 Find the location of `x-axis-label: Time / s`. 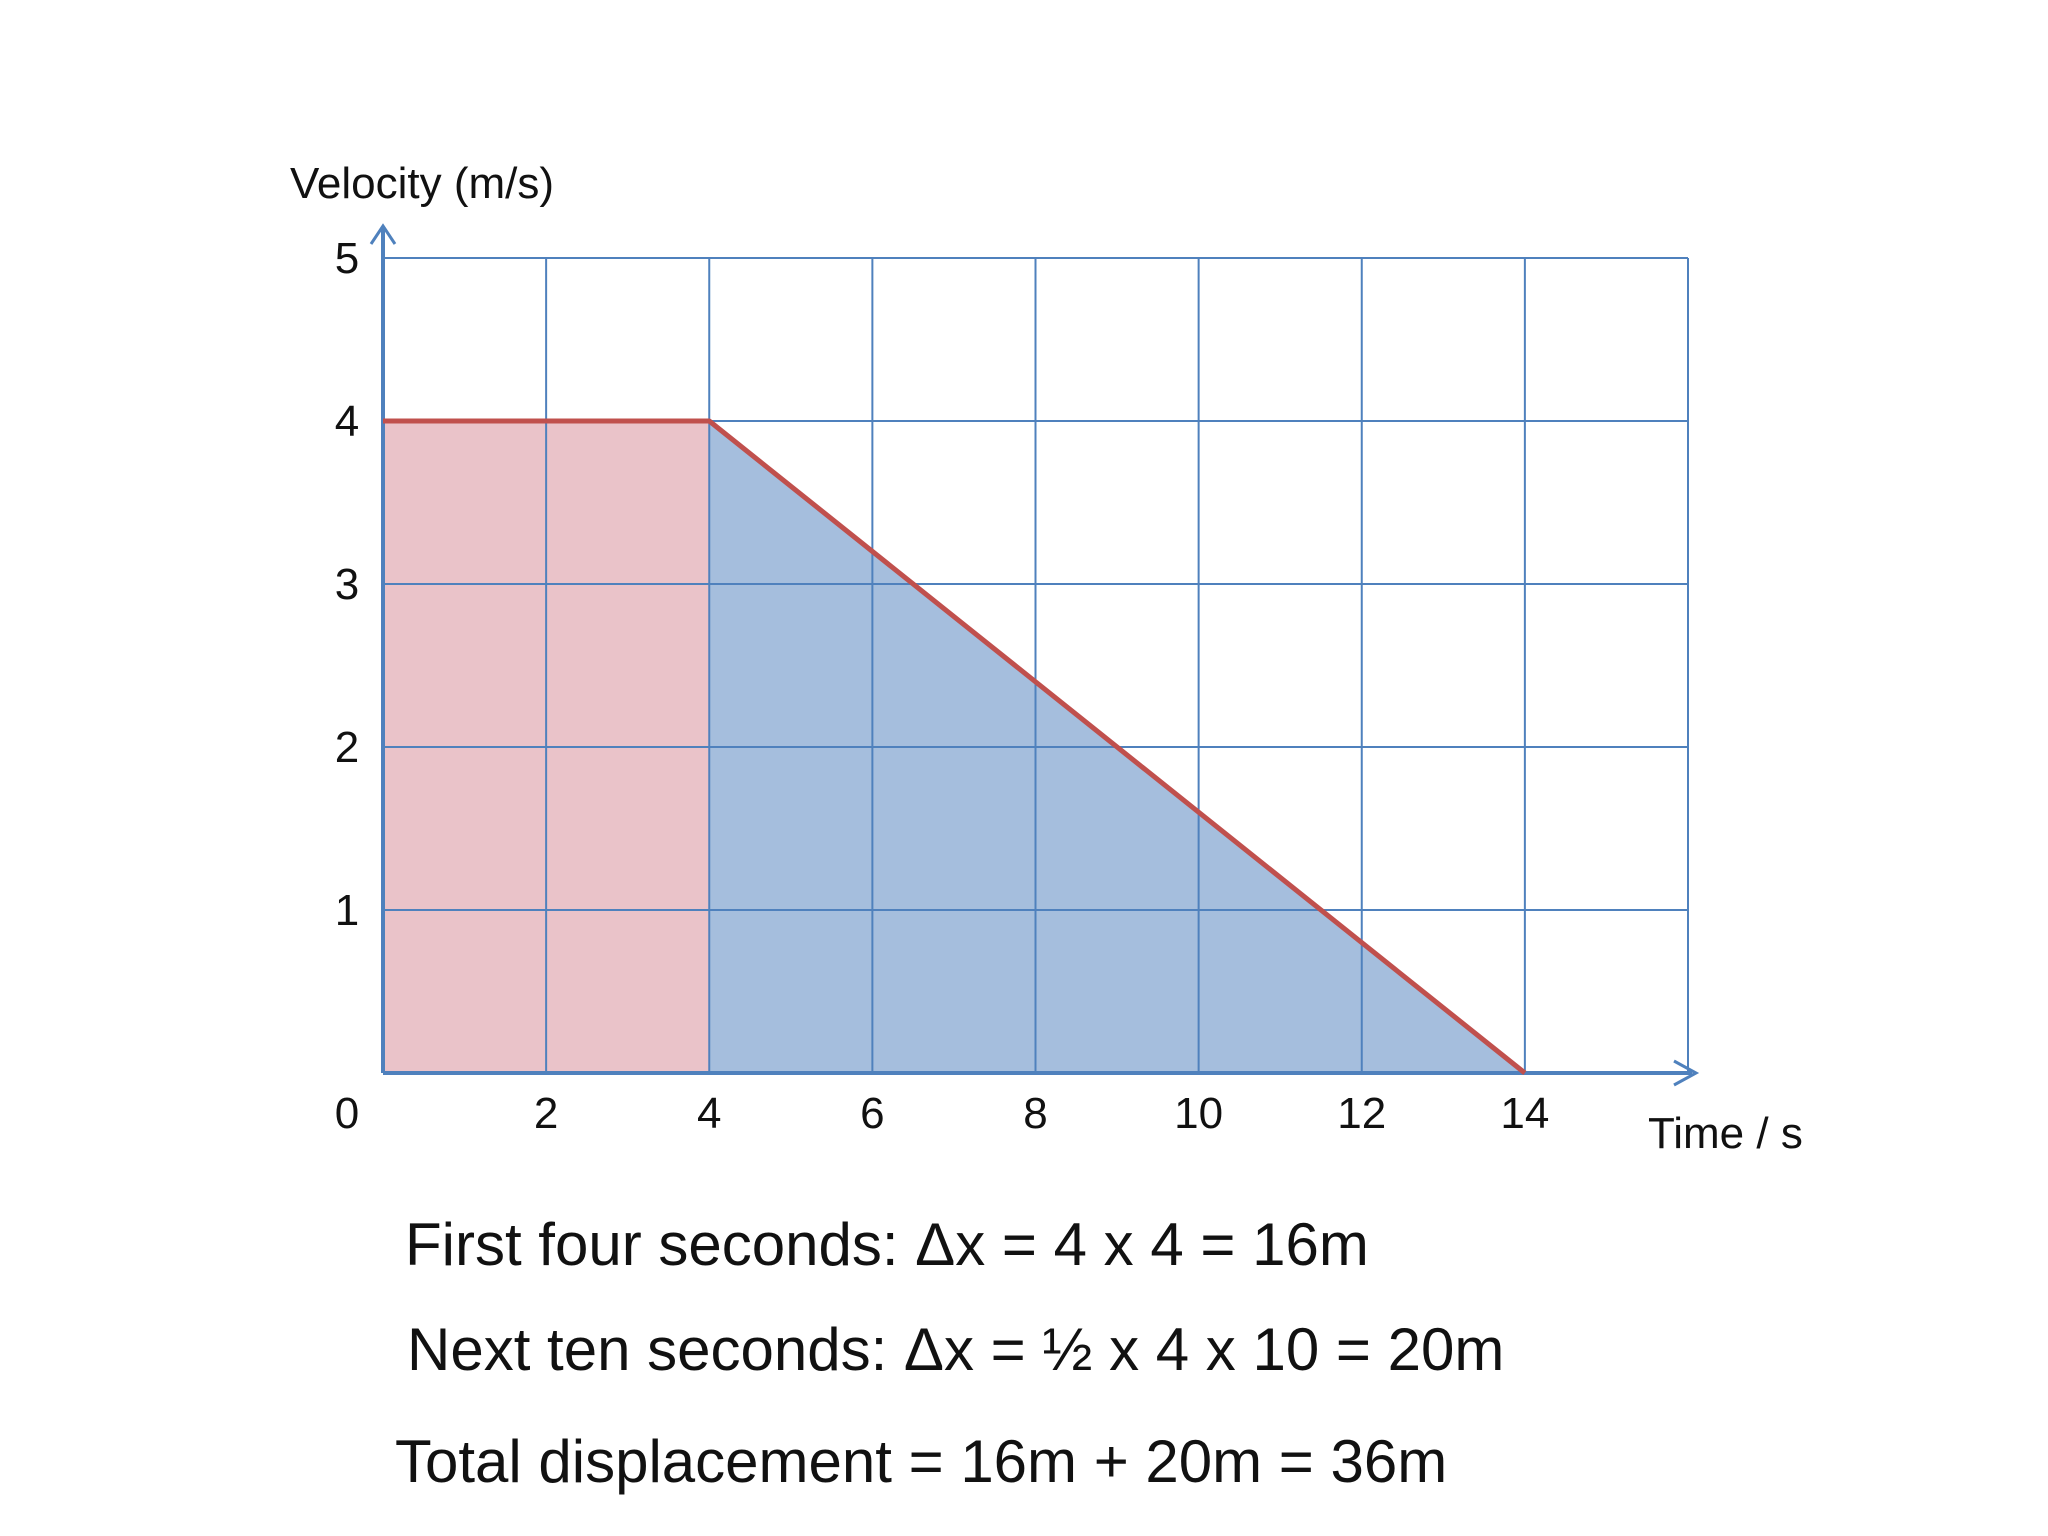

x-axis-label: Time / s is located at coordinates (1725, 1133).